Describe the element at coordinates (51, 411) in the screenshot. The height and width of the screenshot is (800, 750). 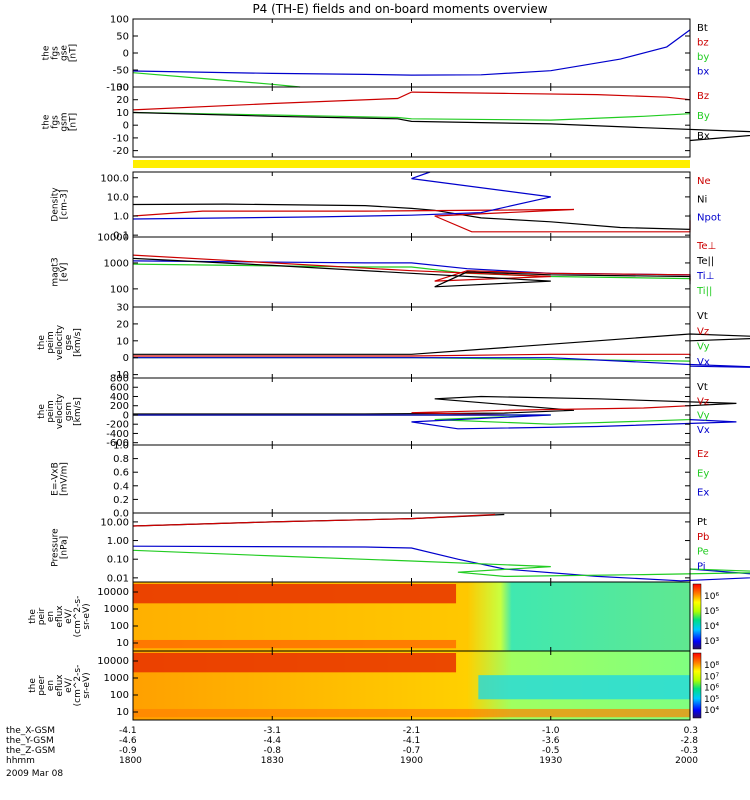
I see `ylabel-line: peim` at that location.